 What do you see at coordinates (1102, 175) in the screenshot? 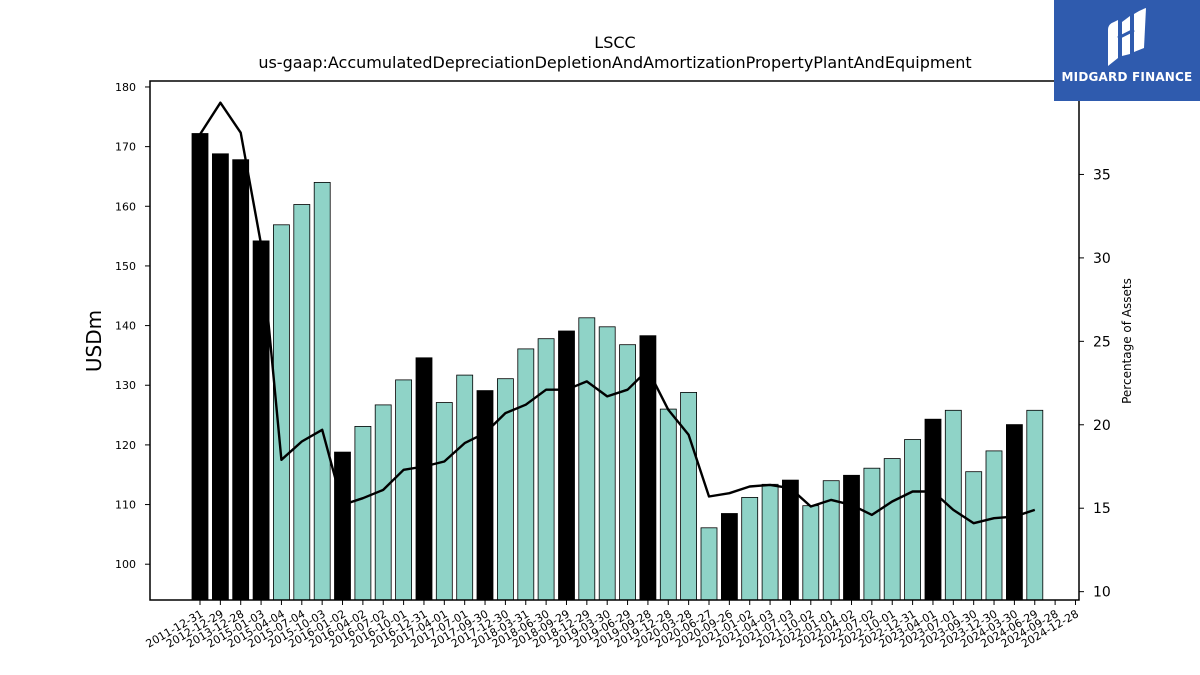
I see `y2-tick-label: 35` at bounding box center [1102, 175].